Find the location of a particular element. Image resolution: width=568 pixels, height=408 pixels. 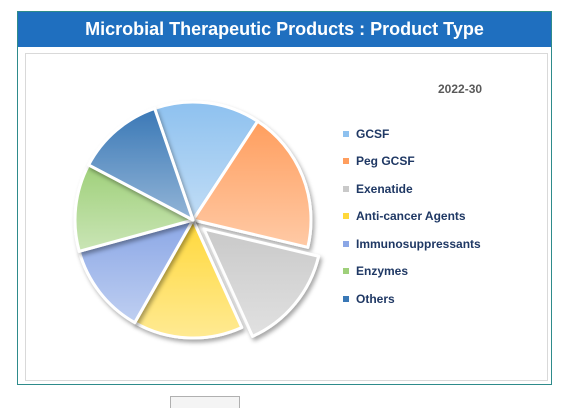

legend-label: Peg GCSF is located at coordinates (385, 161).